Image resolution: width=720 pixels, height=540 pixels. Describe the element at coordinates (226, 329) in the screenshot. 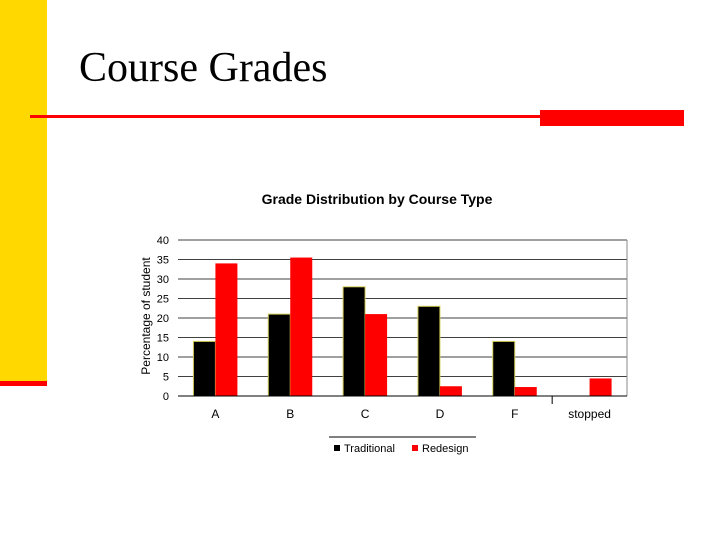

I see `bar-redesign-a` at that location.